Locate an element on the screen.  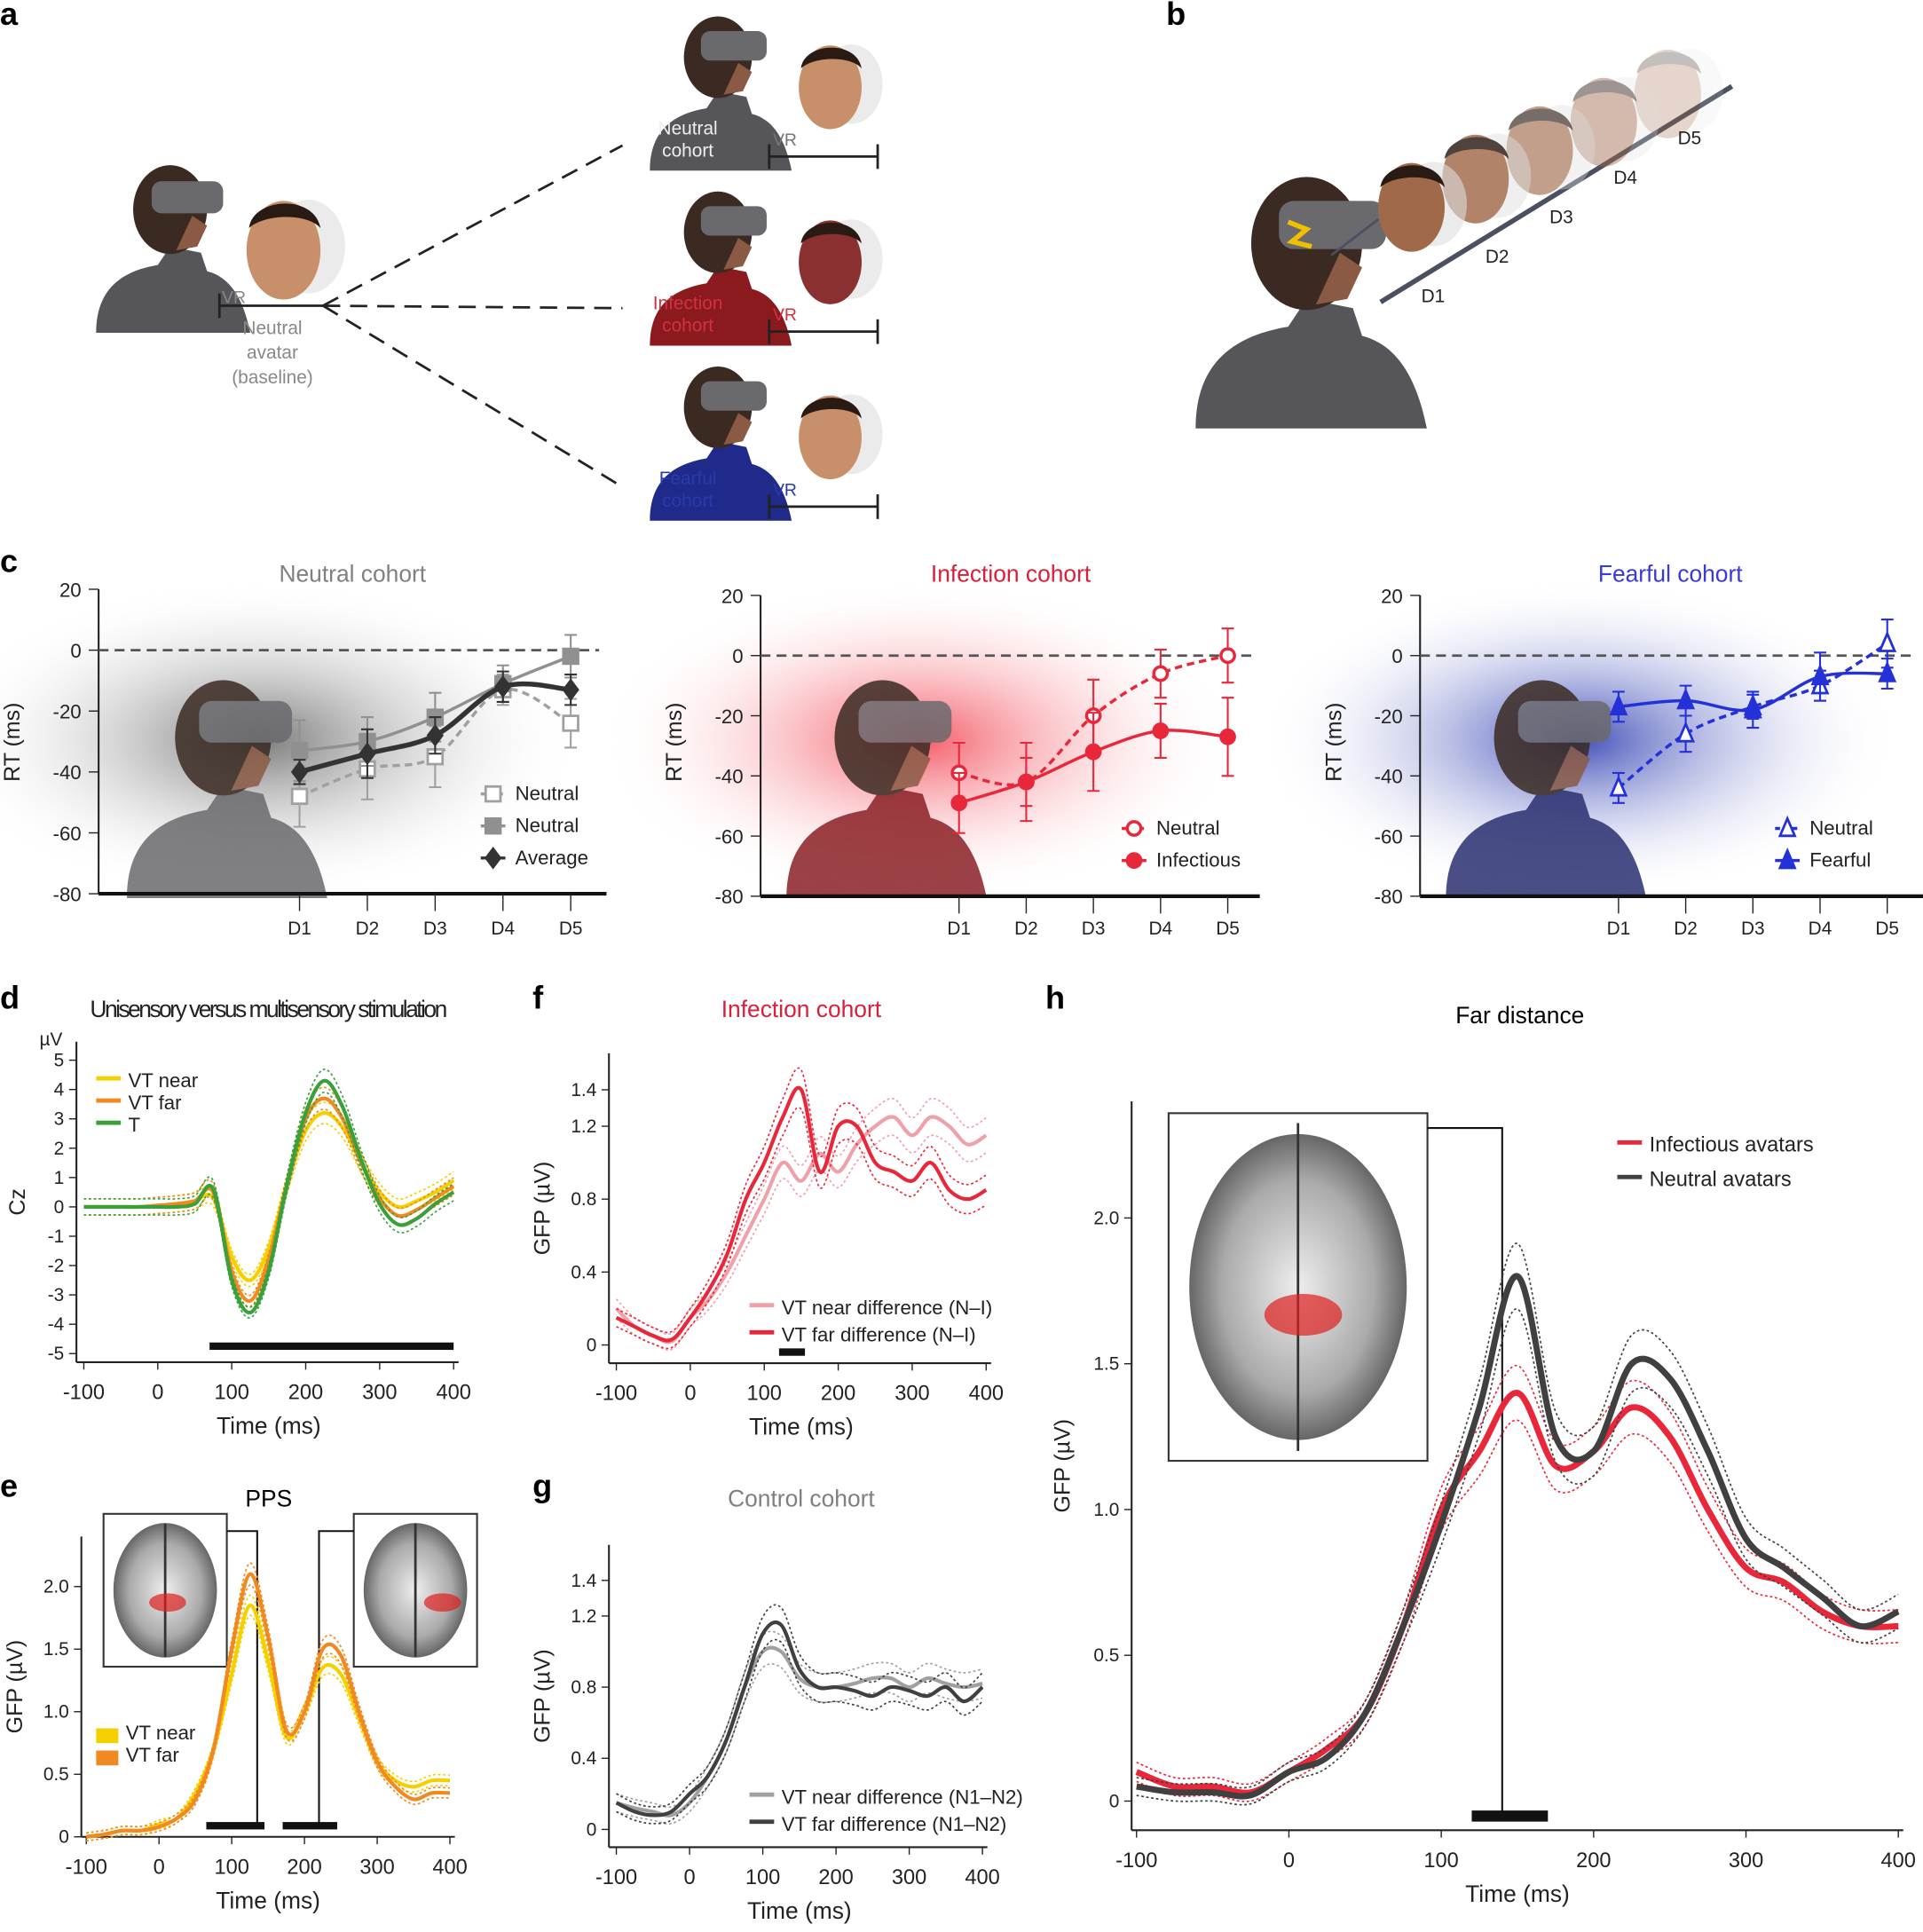
y-tick-label: -20 is located at coordinates (67, 712).